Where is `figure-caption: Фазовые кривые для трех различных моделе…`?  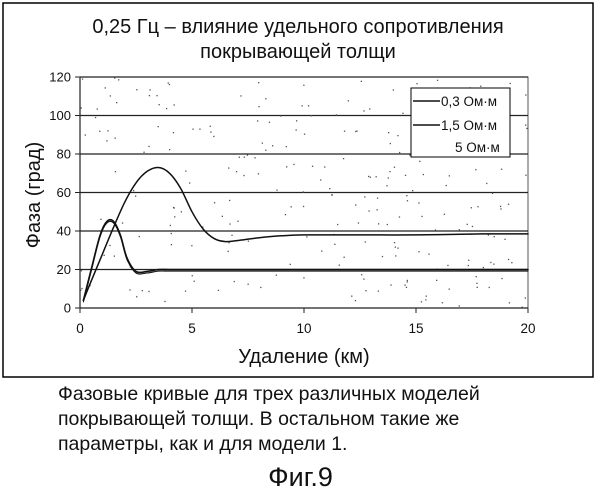
figure-caption: Фазовые кривые для трех различных моделе… is located at coordinates (318, 419).